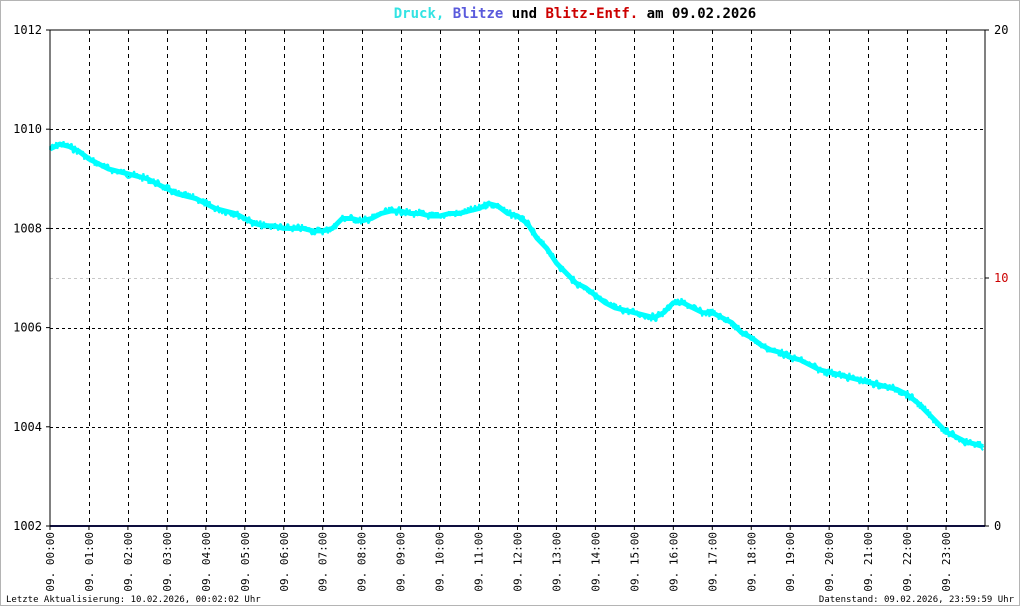 Image resolution: width=1020 pixels, height=606 pixels. Describe the element at coordinates (790, 562) in the screenshot. I see `x-tick-label: 09. 19:00` at that location.